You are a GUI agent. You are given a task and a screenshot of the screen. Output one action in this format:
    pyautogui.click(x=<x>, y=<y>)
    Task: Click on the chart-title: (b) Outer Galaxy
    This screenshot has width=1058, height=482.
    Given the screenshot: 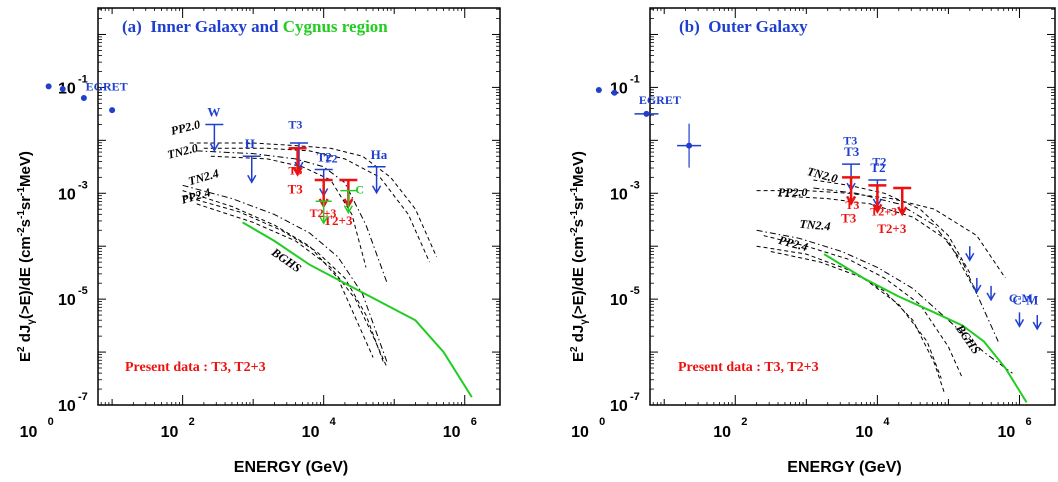 What is the action you would take?
    pyautogui.click(x=743, y=26)
    